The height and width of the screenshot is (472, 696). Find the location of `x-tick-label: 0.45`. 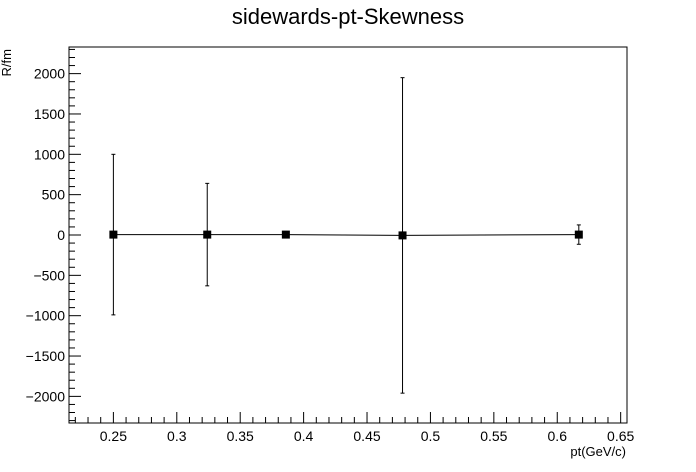

x-tick-label: 0.45 is located at coordinates (366, 436).